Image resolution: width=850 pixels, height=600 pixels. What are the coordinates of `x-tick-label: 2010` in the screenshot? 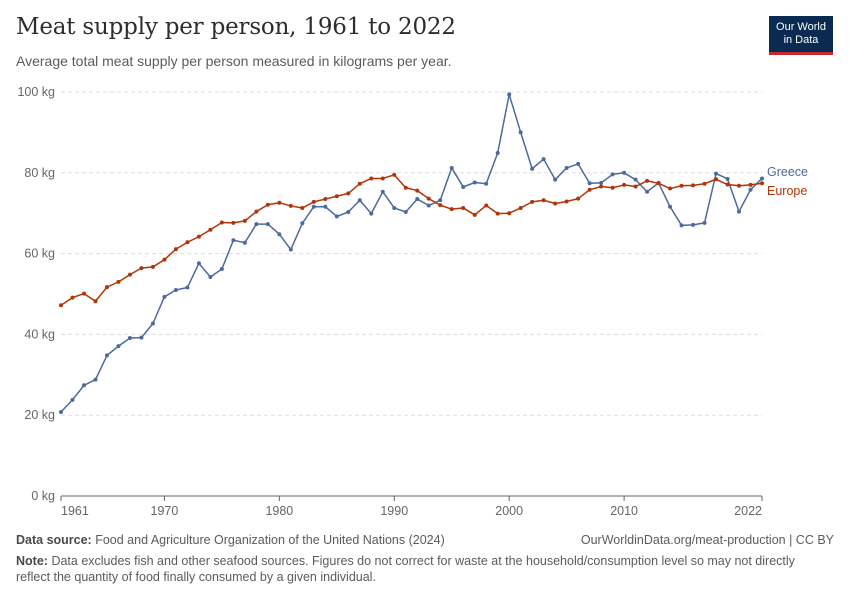 It's located at (624, 511).